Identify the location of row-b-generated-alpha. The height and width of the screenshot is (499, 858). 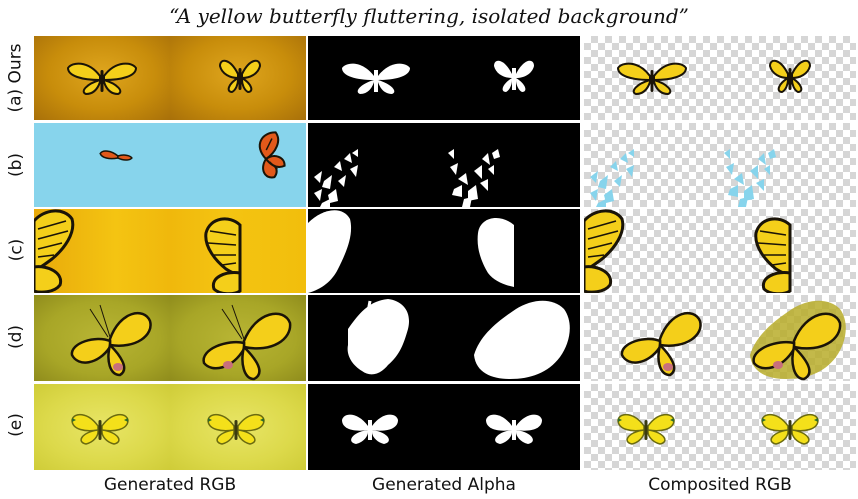
(444, 165).